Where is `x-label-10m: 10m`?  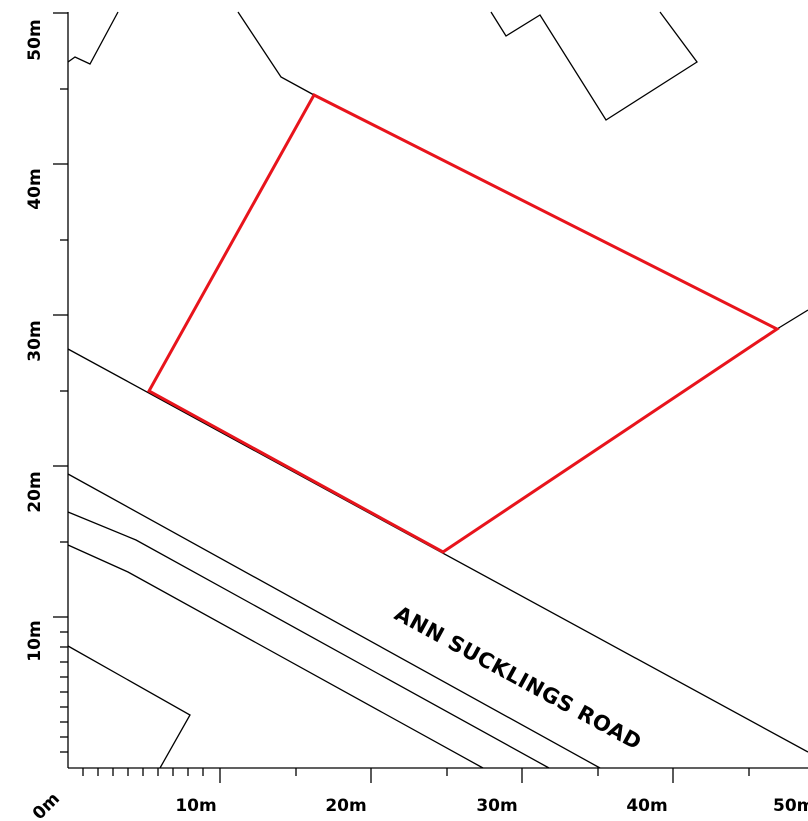 x-label-10m: 10m is located at coordinates (195, 806).